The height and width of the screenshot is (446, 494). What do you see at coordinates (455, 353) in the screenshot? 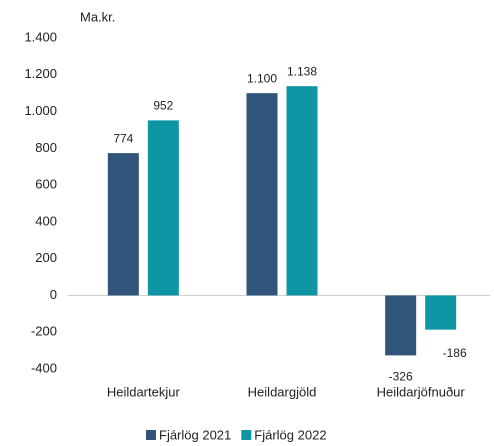
I see `data-label: -186` at bounding box center [455, 353].